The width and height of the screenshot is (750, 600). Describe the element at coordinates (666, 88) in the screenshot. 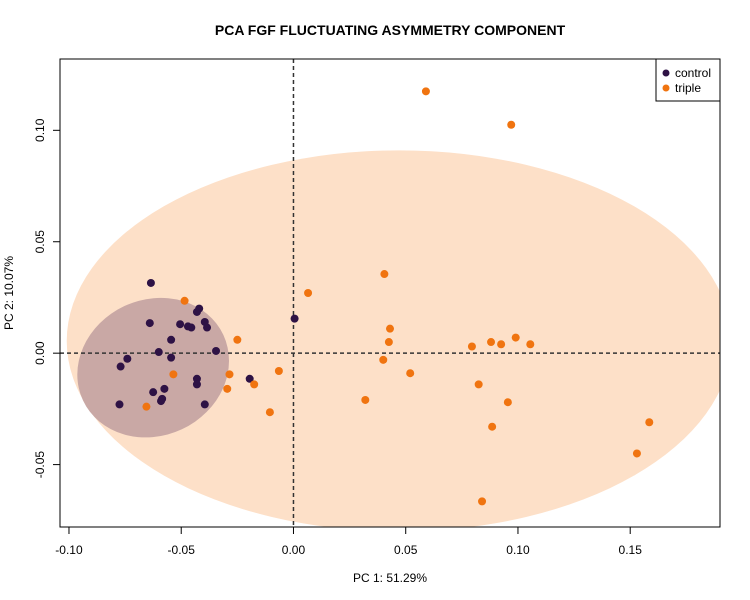

I see `legend-marker-triple` at that location.